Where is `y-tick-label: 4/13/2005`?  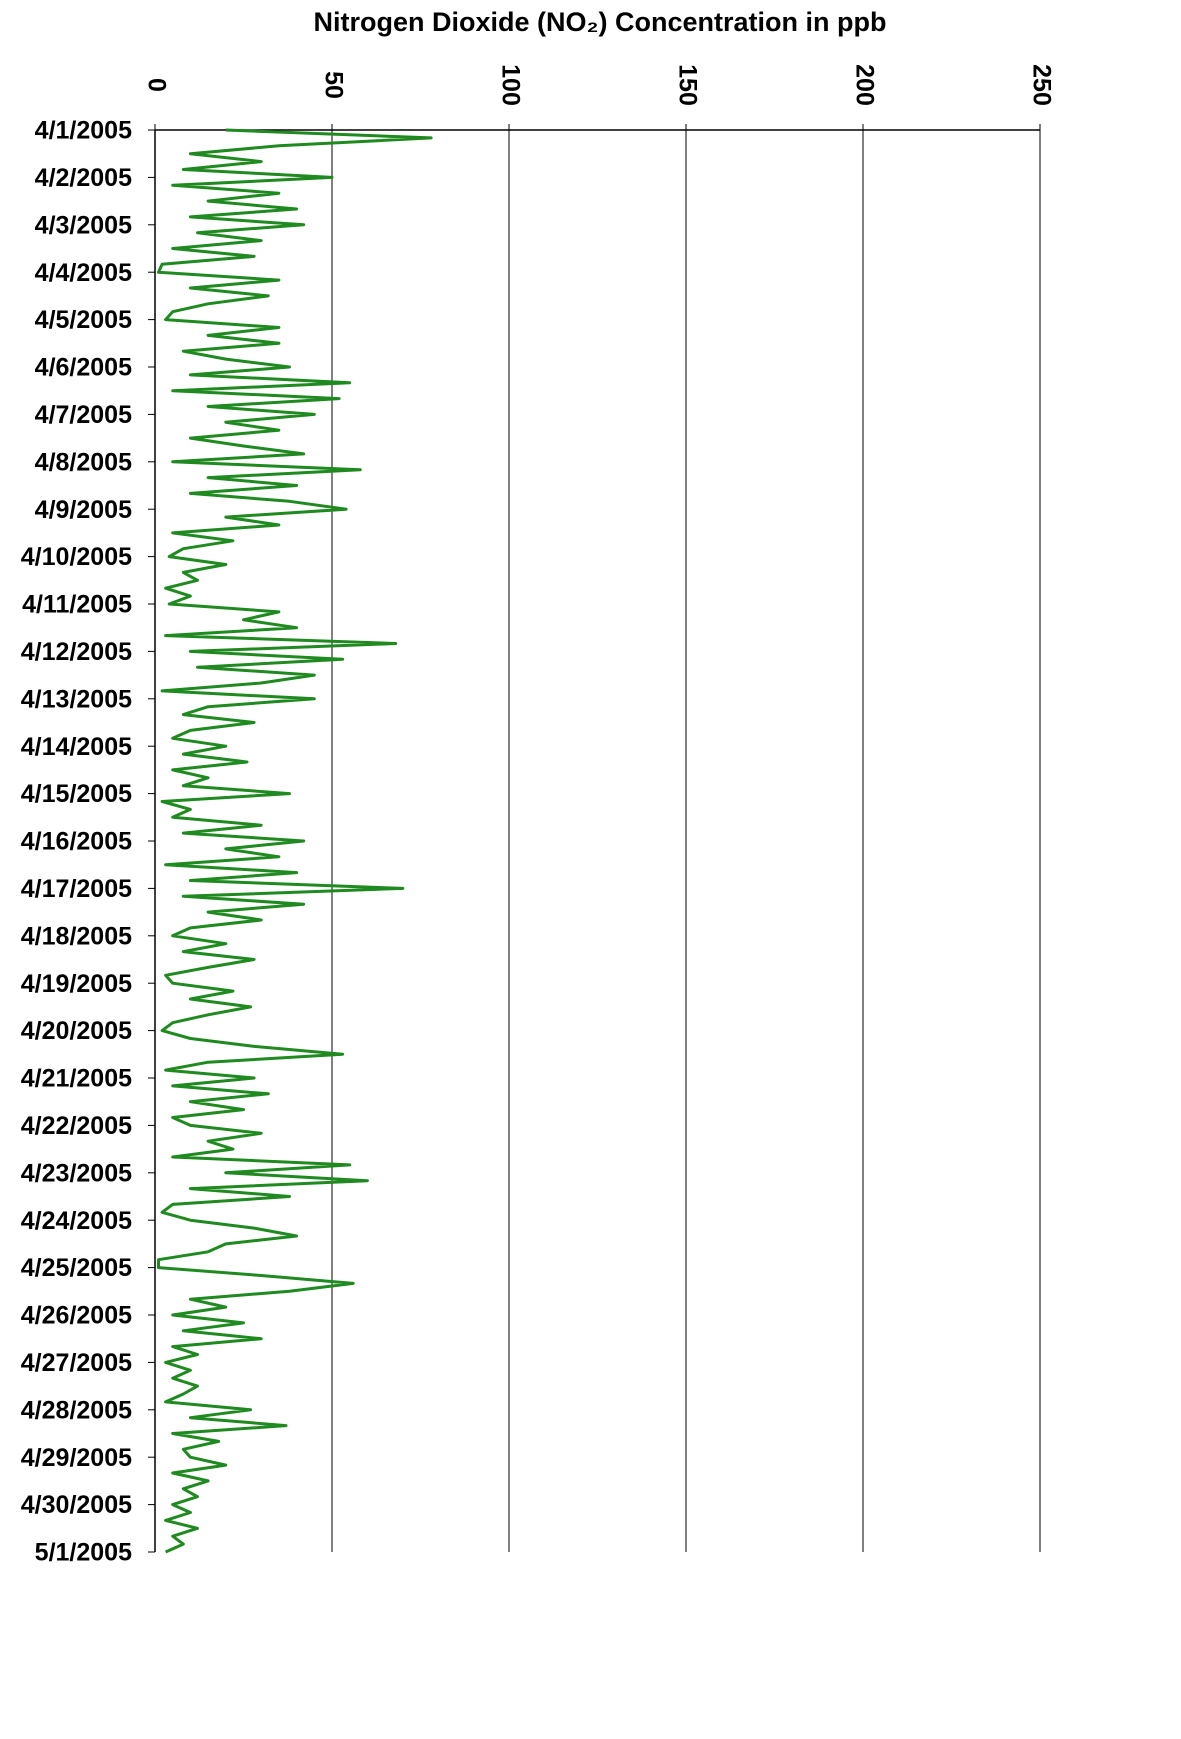
y-tick-label: 4/13/2005 is located at coordinates (76, 699).